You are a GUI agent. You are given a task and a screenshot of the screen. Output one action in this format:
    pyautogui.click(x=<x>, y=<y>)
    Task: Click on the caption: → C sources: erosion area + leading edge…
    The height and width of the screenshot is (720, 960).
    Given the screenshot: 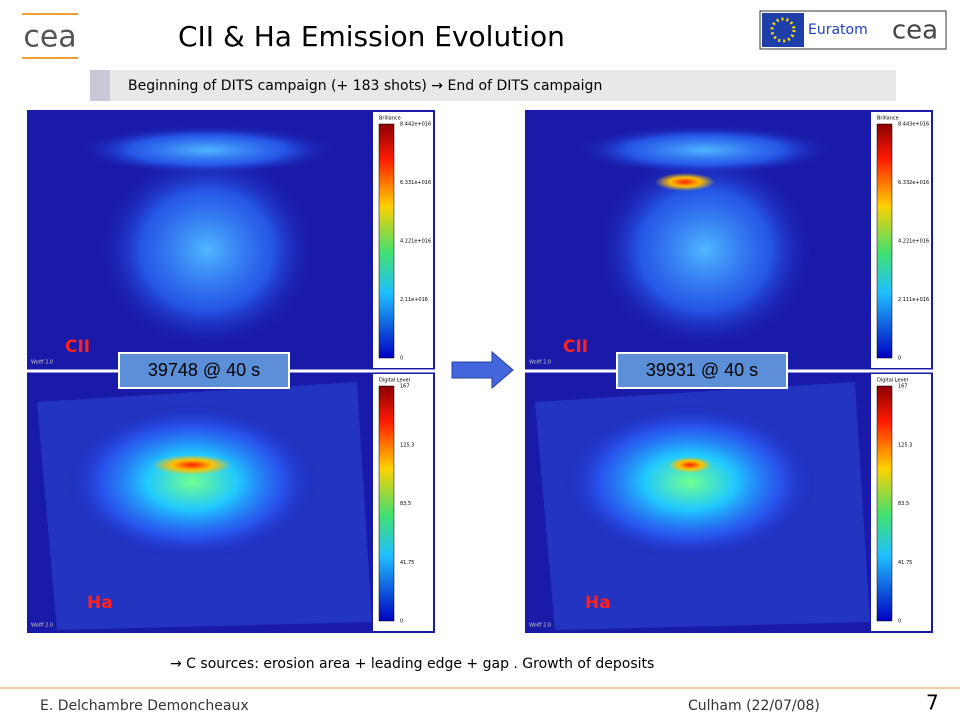 What is the action you would take?
    pyautogui.click(x=412, y=664)
    